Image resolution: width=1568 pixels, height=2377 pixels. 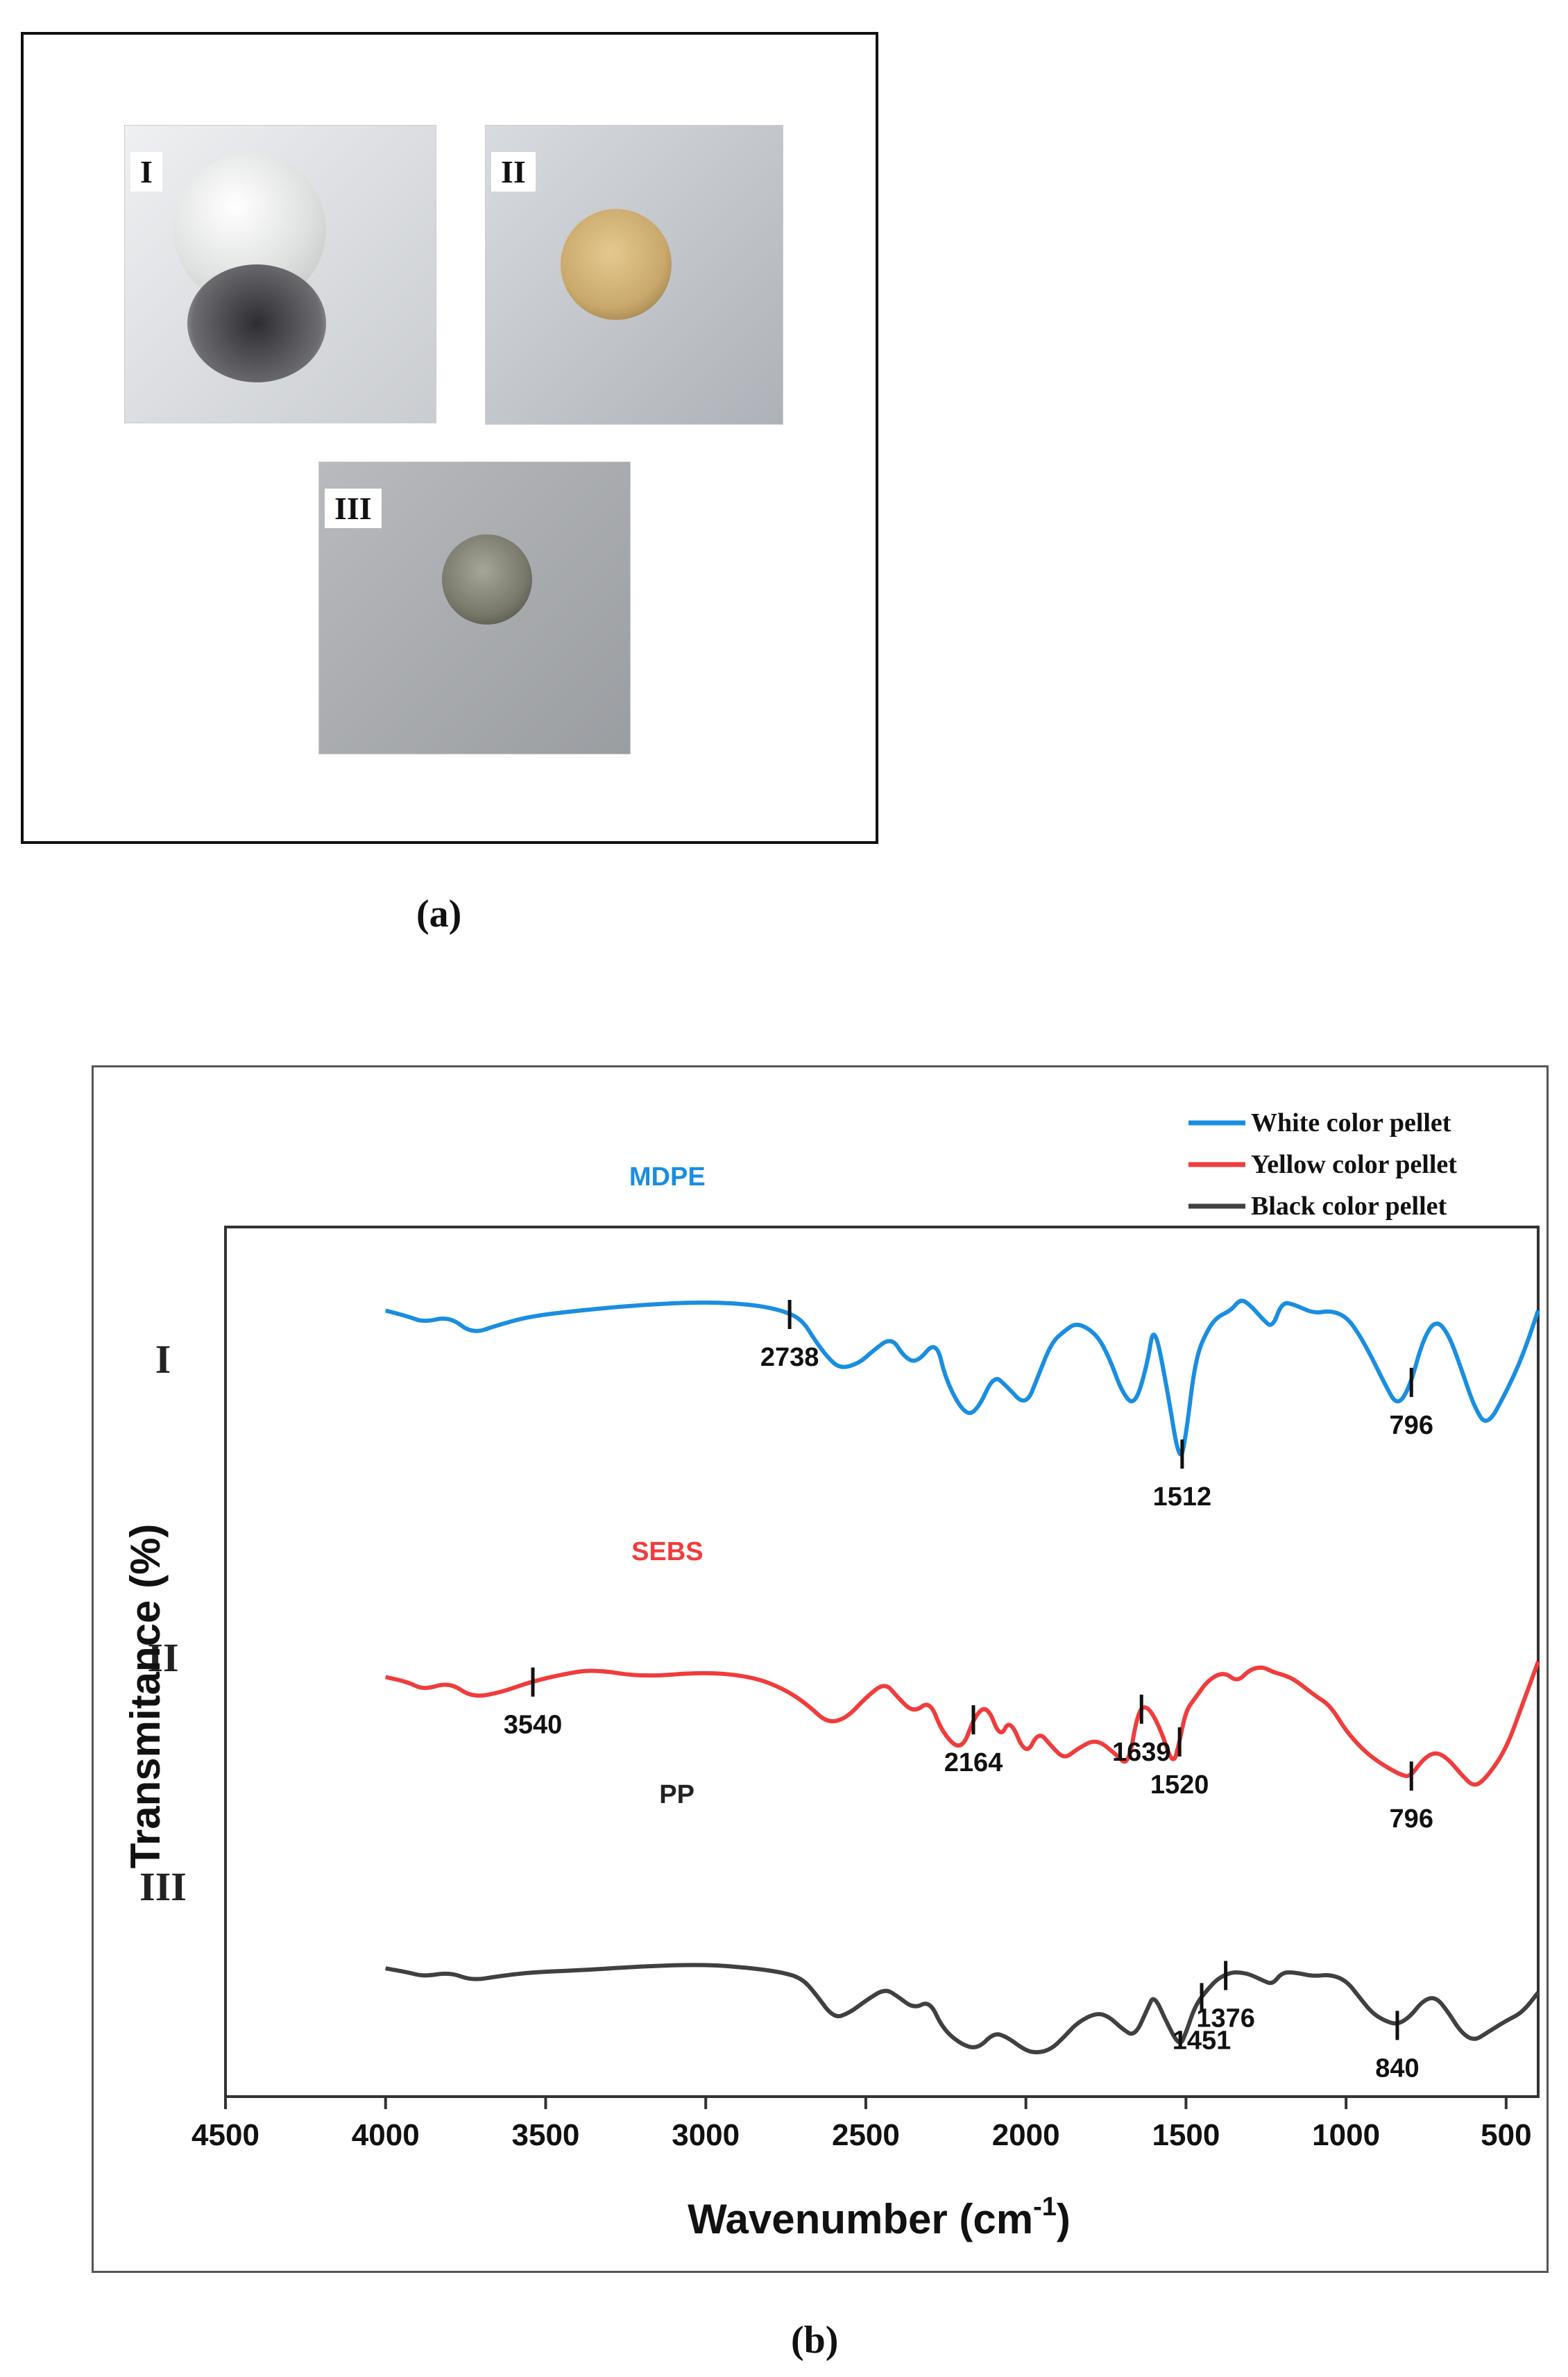 I want to click on x-tick-label: 500, so click(x=1506, y=2135).